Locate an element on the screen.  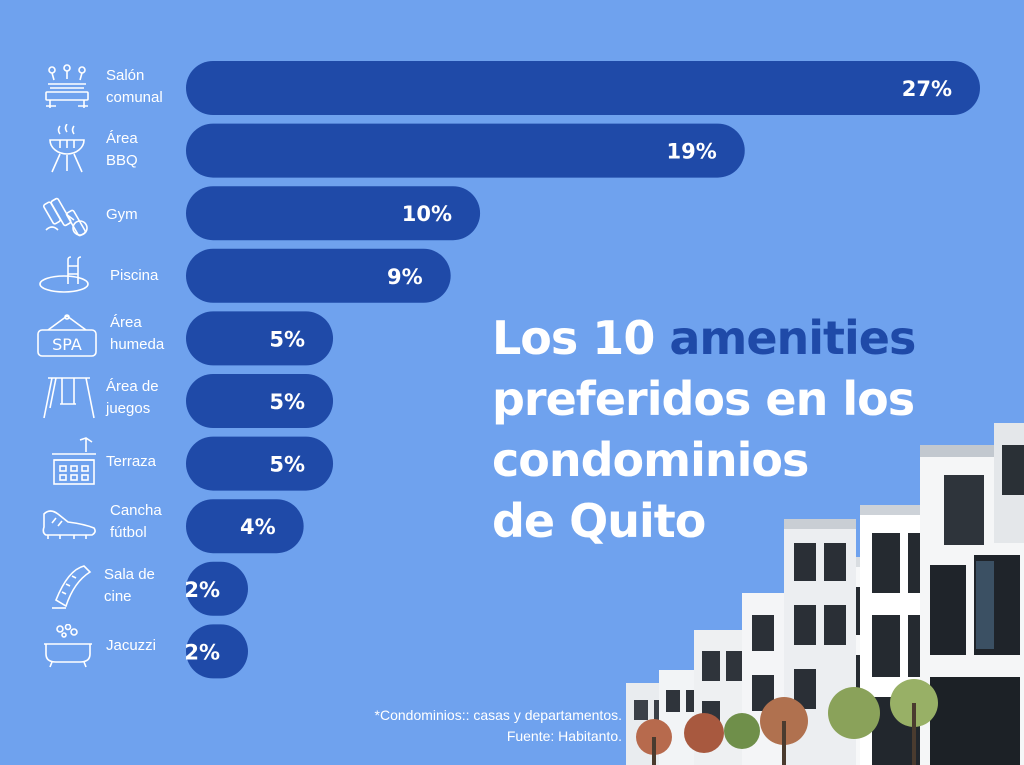
bar-value-label-8: 4% is located at coordinates (258, 527).